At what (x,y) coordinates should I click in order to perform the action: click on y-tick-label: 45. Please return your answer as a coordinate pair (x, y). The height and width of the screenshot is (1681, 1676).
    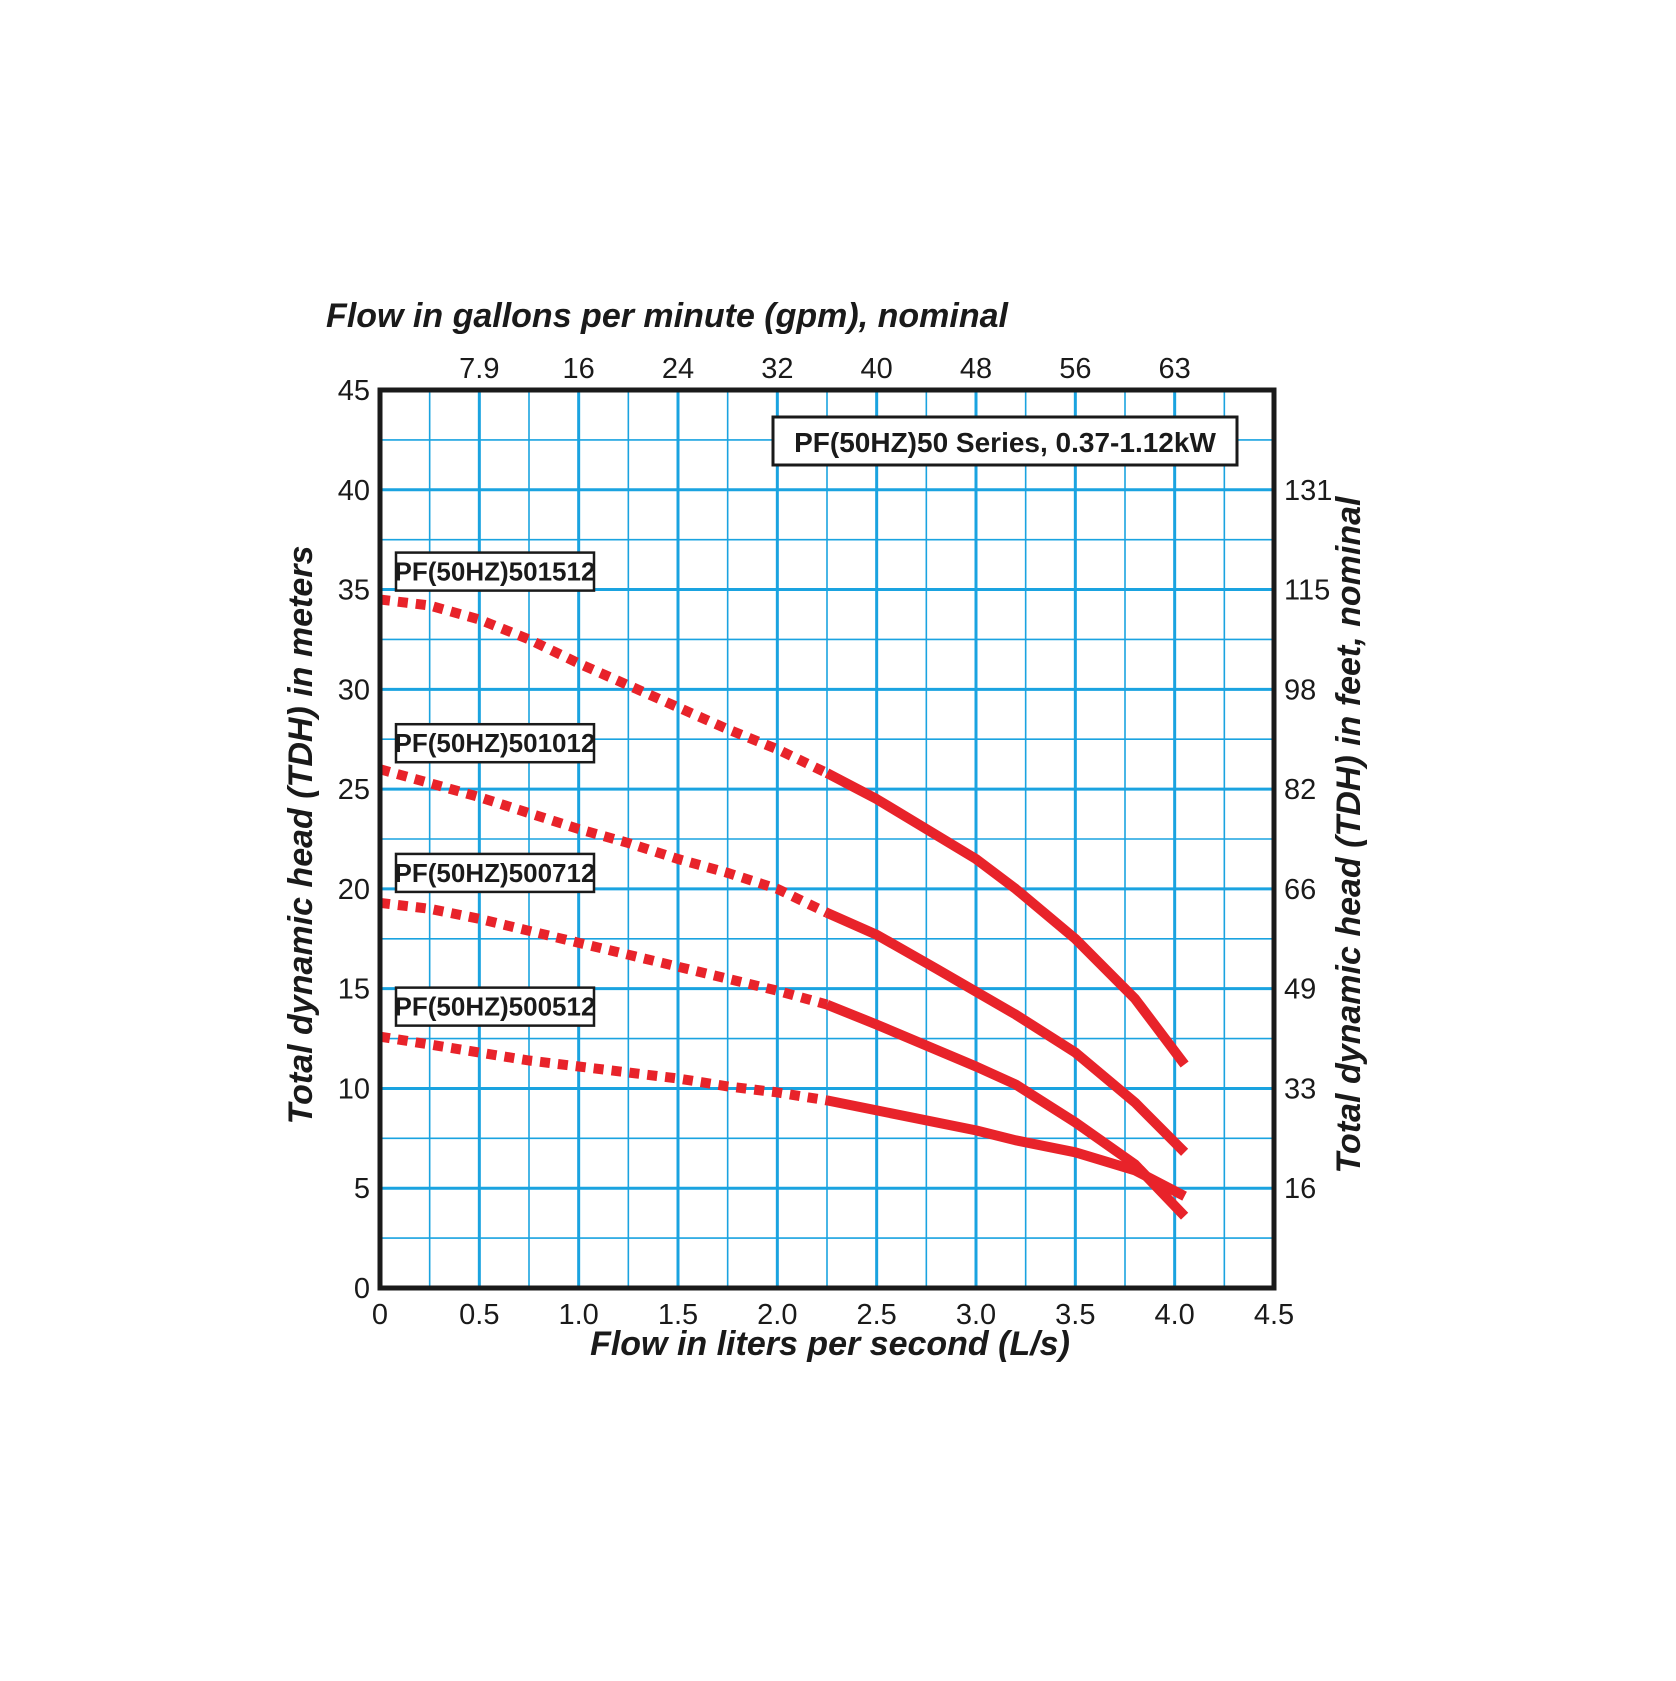
    Looking at the image, I should click on (354, 391).